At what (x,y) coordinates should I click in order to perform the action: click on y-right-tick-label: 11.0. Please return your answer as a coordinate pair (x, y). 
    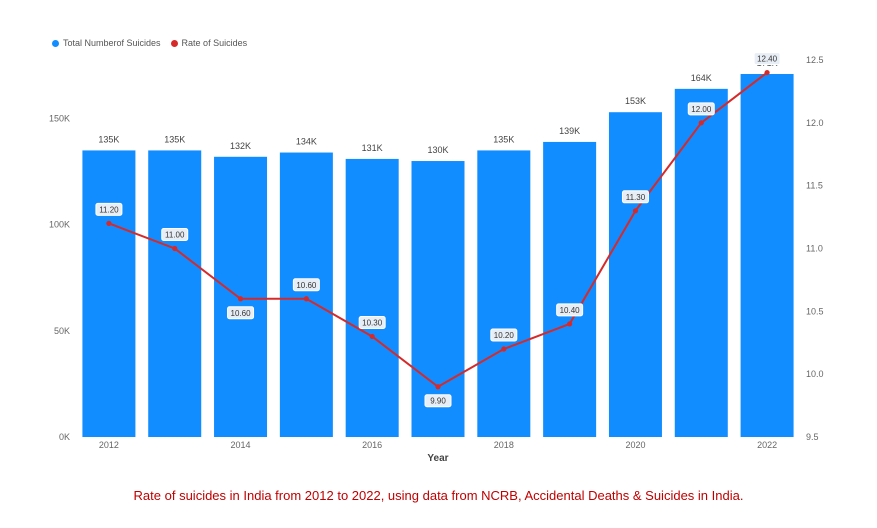
    Looking at the image, I should click on (814, 249).